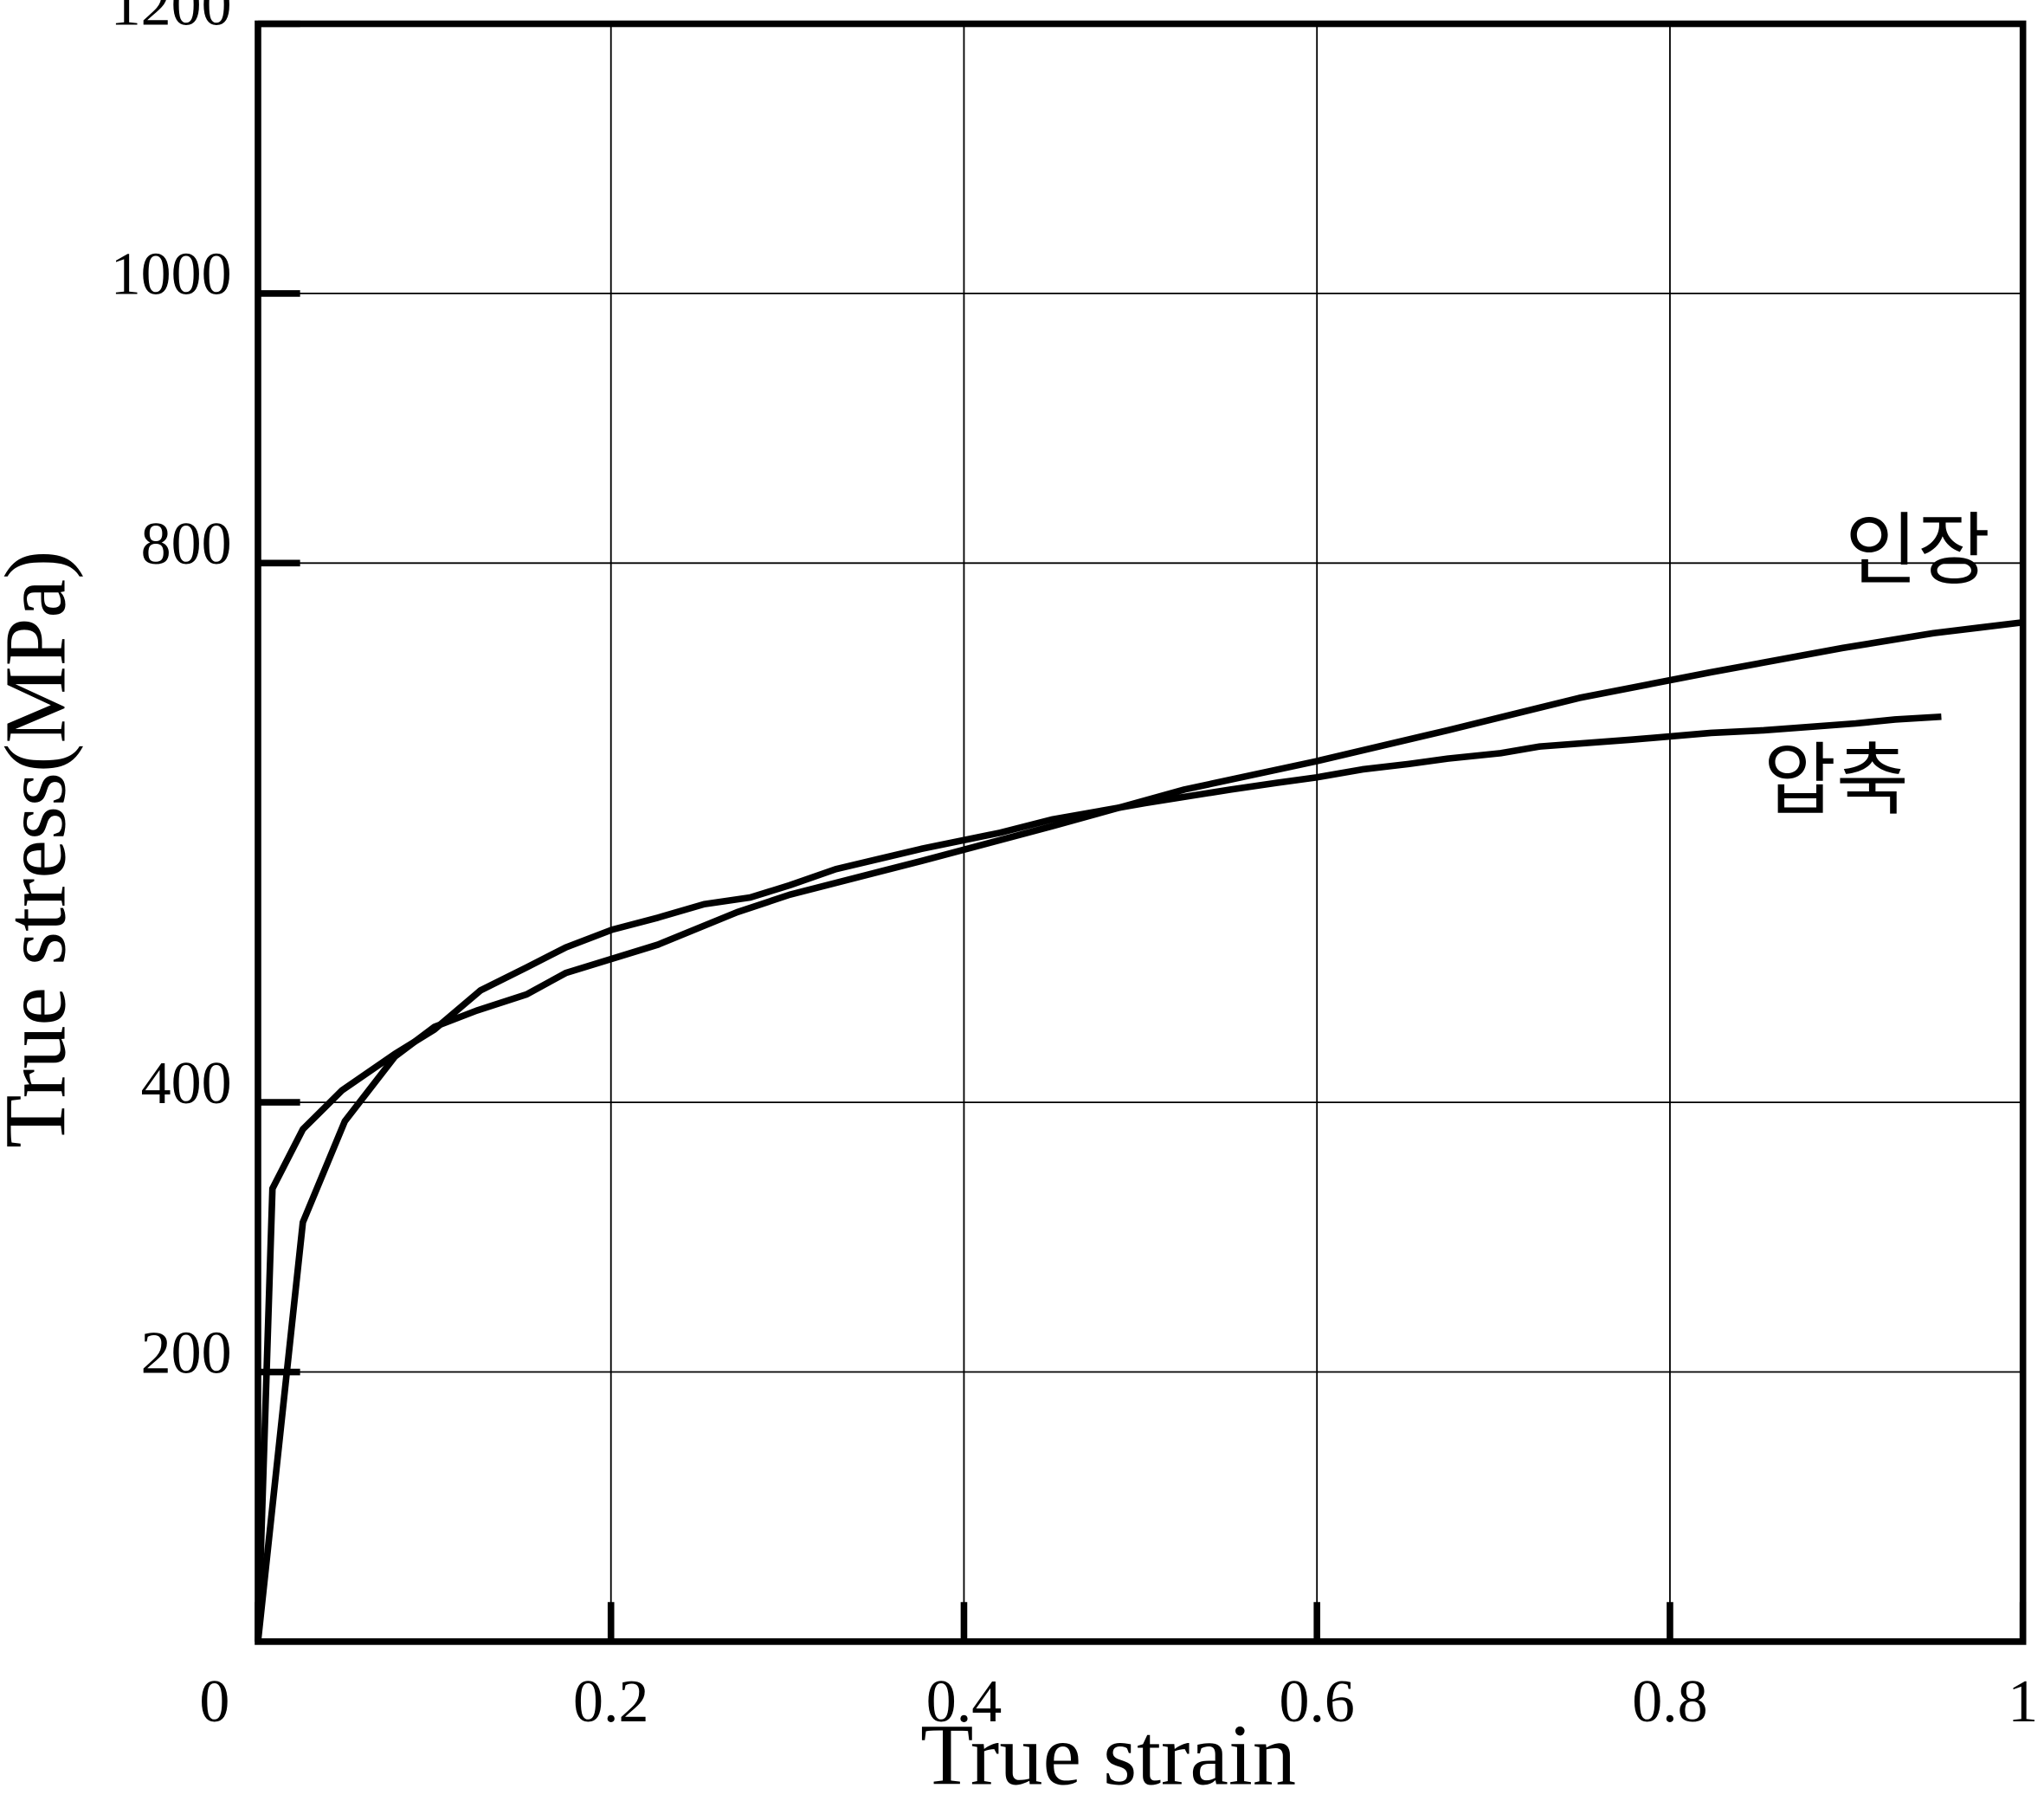  What do you see at coordinates (186, 1353) in the screenshot?
I see `y-tick-label: 200` at bounding box center [186, 1353].